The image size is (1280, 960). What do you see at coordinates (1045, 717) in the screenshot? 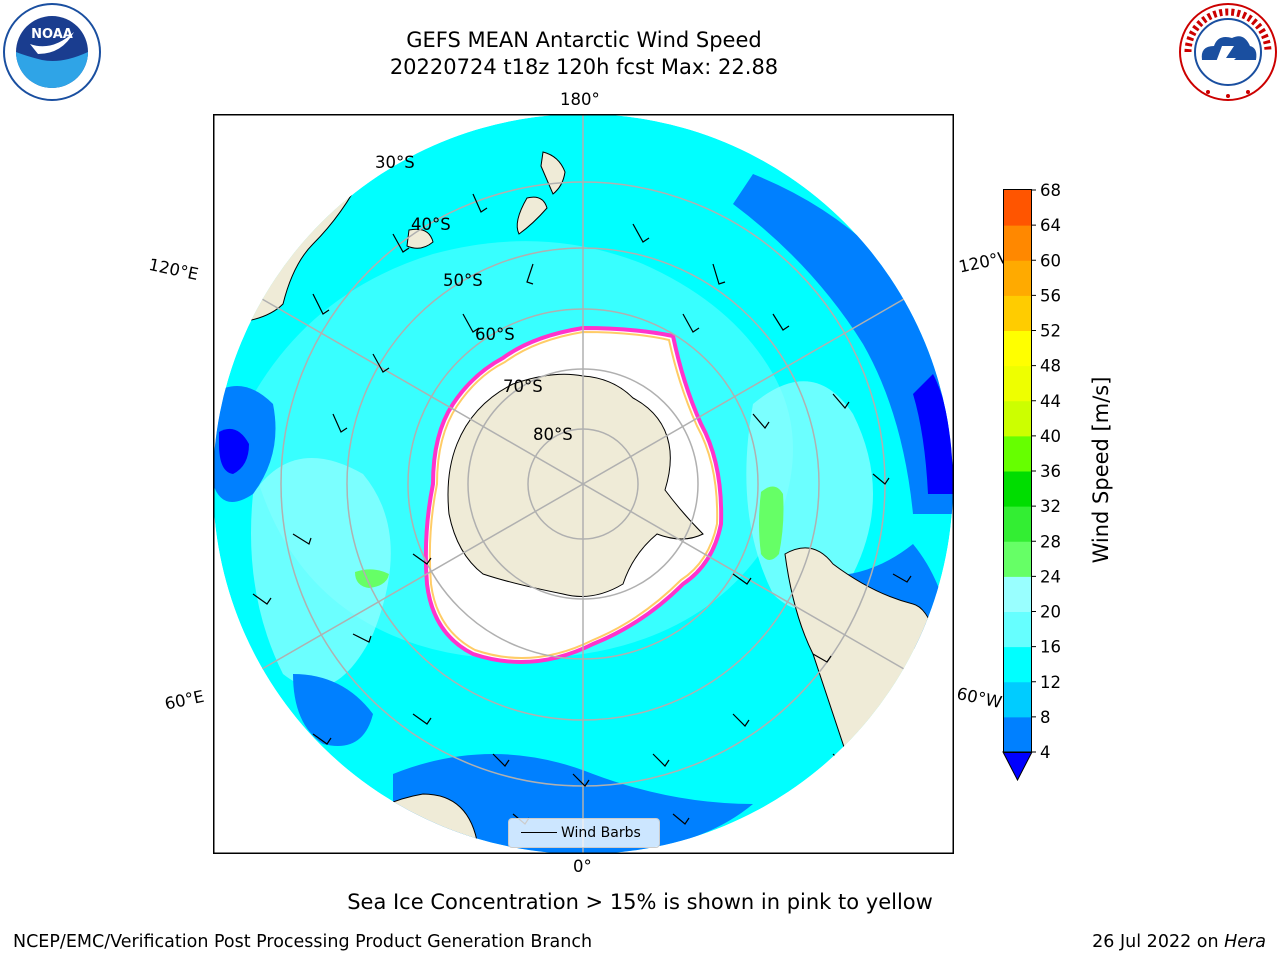
I see `colorbar-tick-label: 8` at bounding box center [1045, 717].